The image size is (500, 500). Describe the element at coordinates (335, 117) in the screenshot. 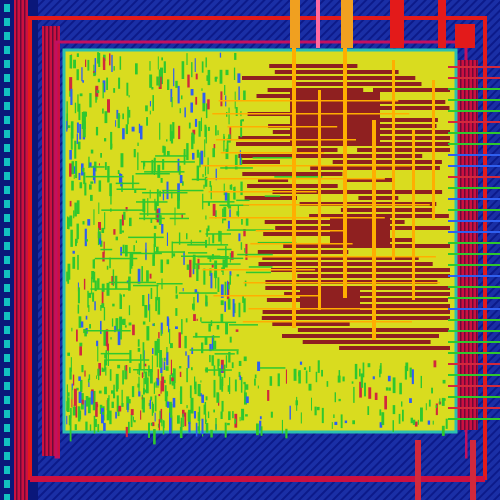

I see `congestion-block` at that location.